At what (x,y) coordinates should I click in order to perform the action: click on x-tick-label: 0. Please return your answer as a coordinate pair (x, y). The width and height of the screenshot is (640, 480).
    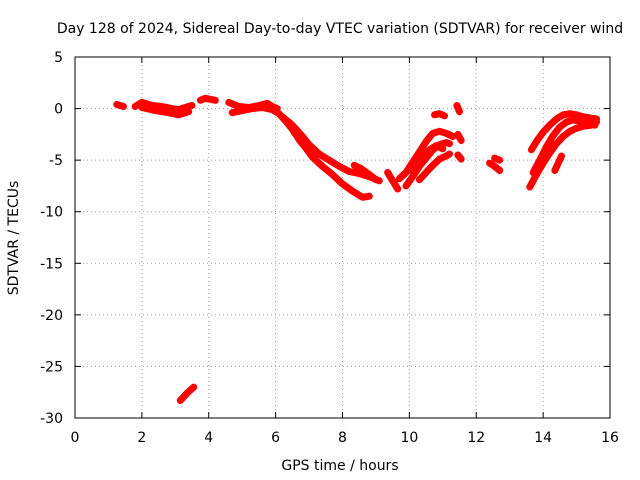
    Looking at the image, I should click on (75, 438).